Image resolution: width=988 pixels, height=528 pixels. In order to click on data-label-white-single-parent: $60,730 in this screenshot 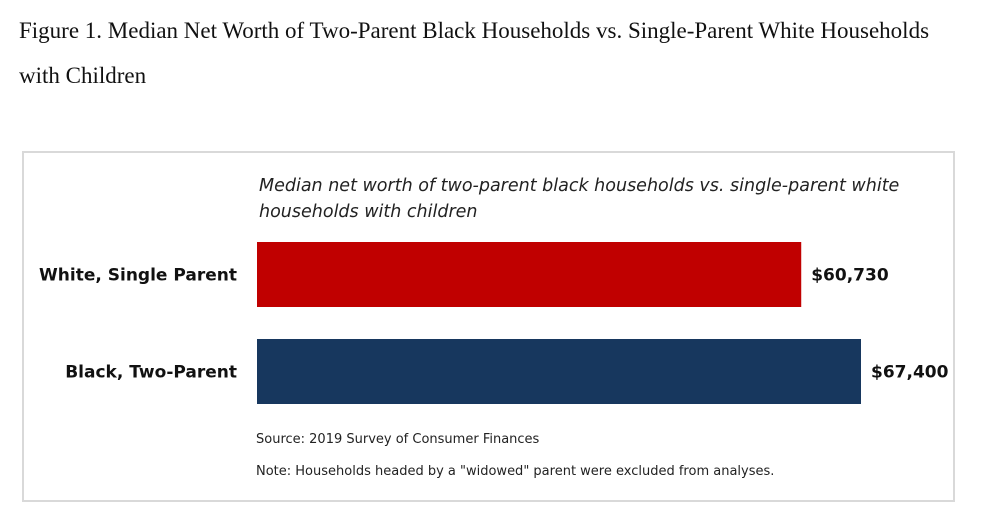, I will do `click(850, 276)`.